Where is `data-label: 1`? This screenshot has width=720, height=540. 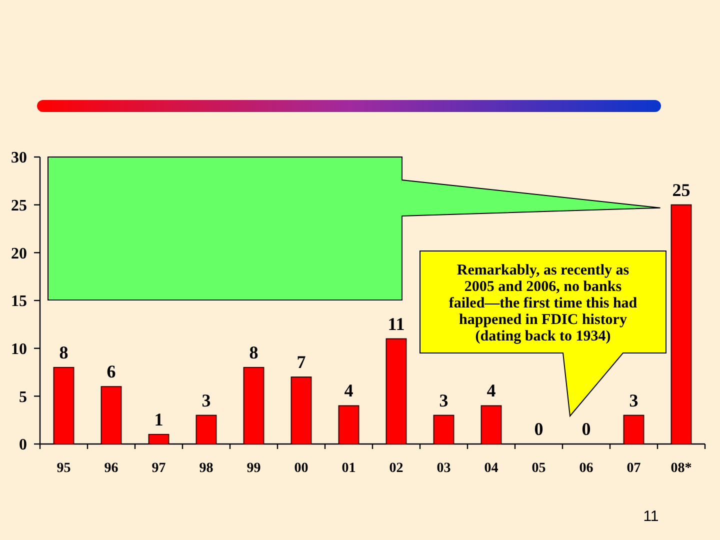
data-label: 1 is located at coordinates (159, 419).